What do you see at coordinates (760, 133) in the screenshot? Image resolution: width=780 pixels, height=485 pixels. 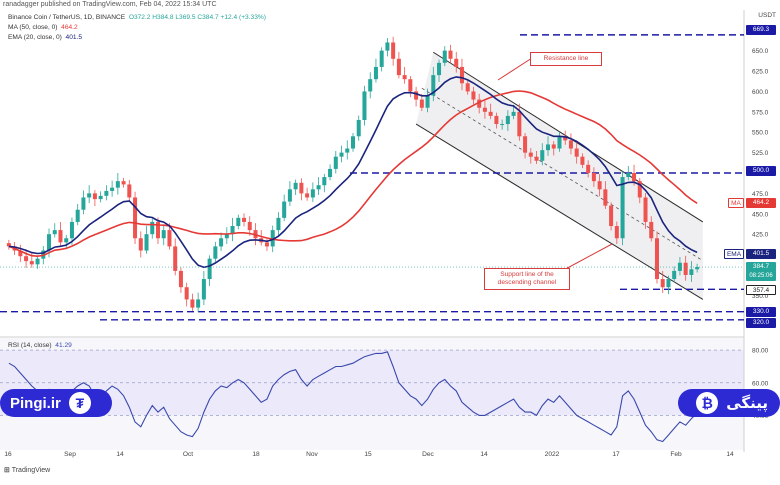 I see `price-tick-550: 550.0` at bounding box center [760, 133].